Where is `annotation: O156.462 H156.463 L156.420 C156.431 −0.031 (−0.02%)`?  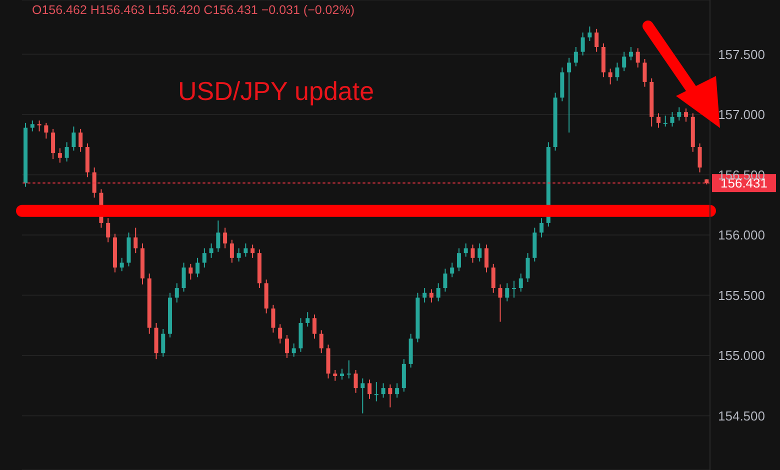
annotation: O156.462 H156.463 L156.420 C156.431 −0.031 (−0.02%) is located at coordinates (193, 10).